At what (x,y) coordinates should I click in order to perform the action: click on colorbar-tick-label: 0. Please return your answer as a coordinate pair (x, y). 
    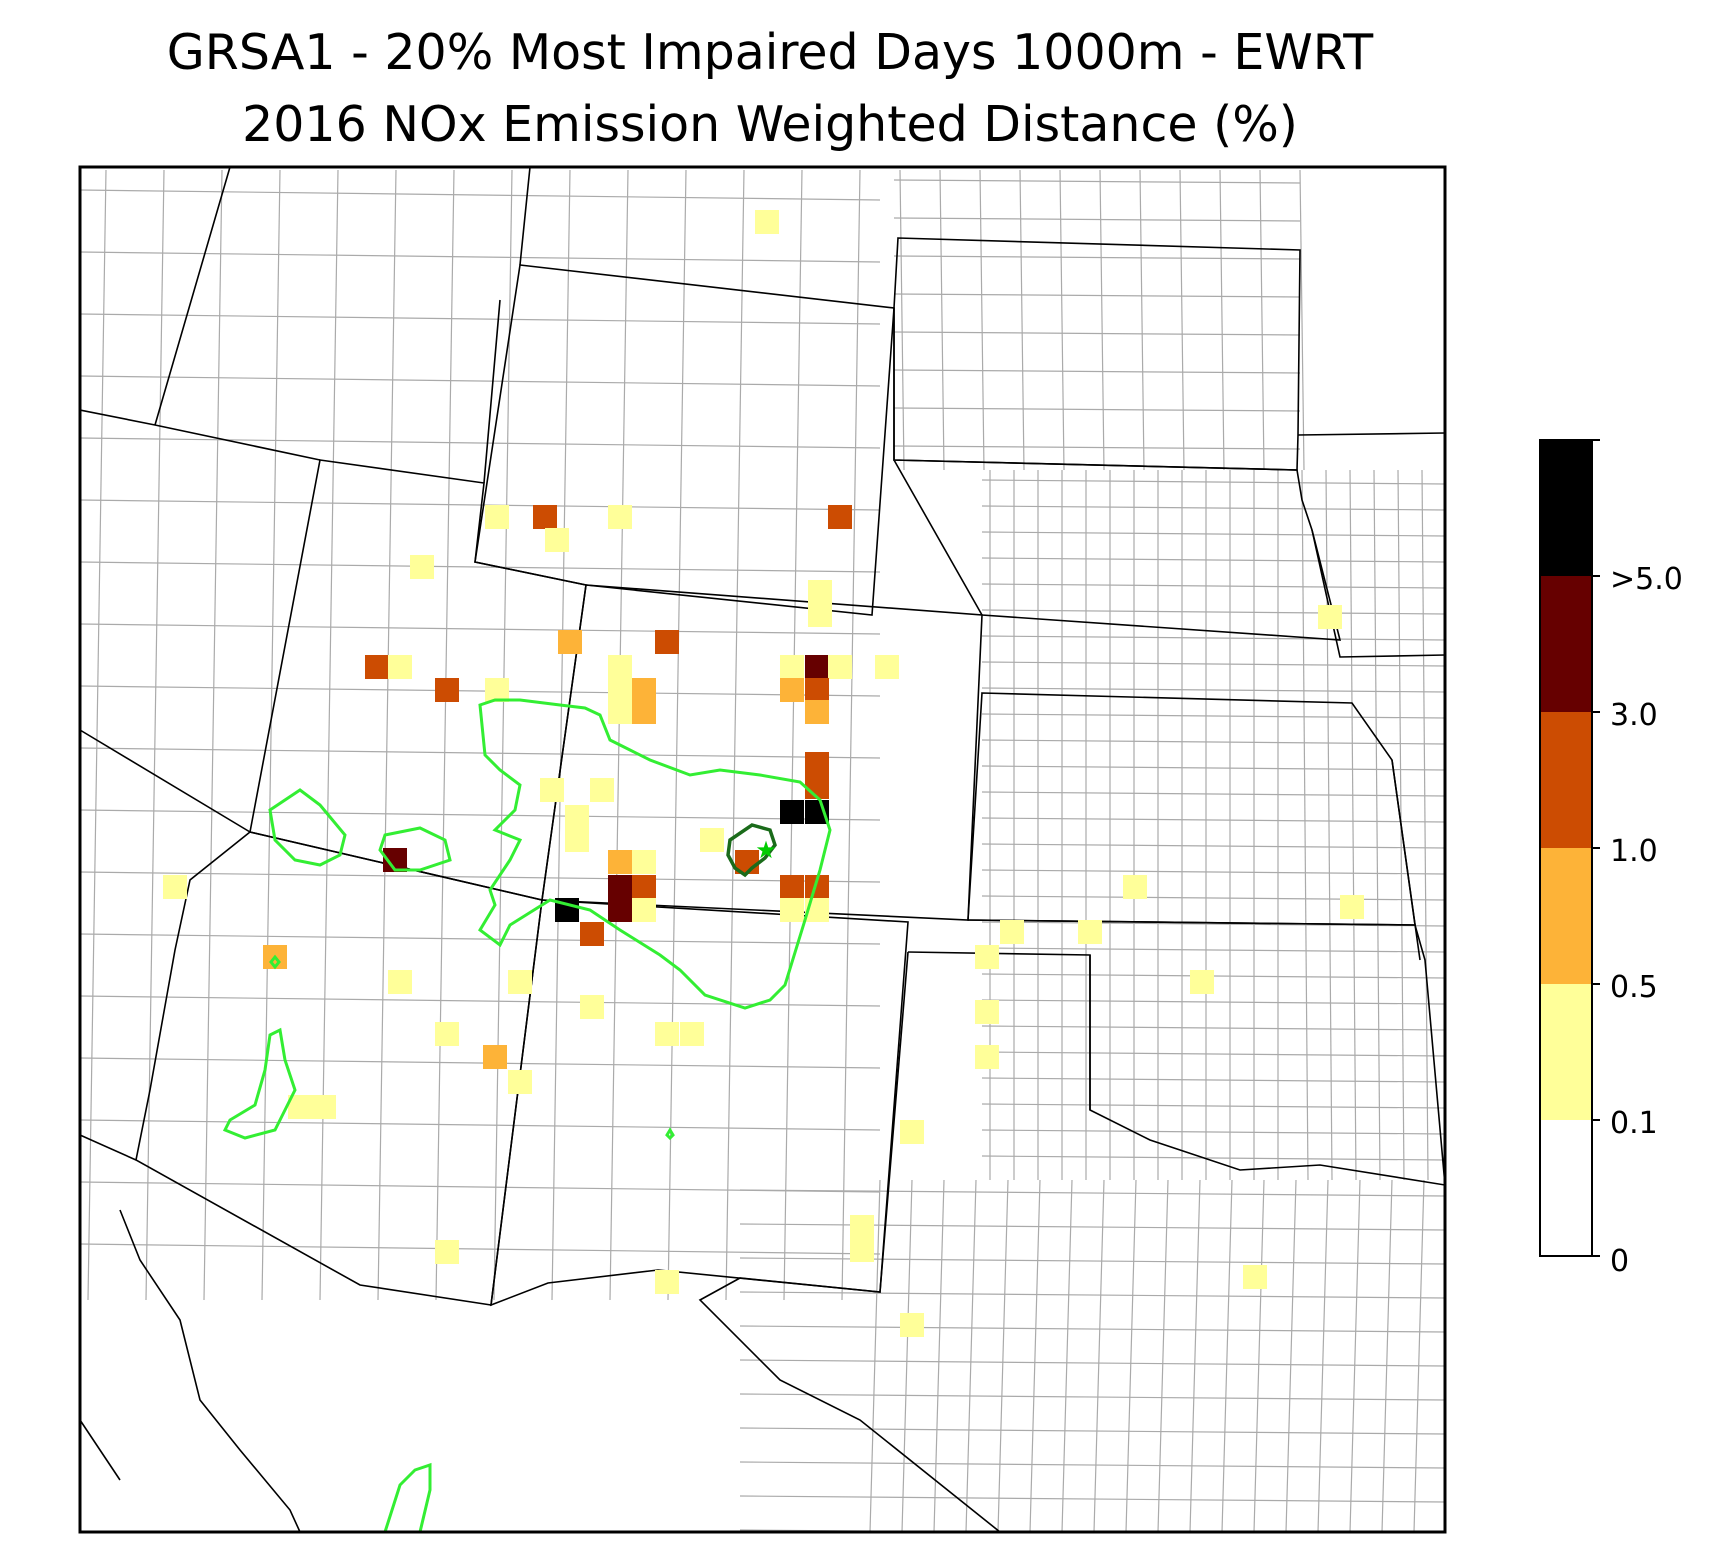
    Looking at the image, I should click on (1620, 1261).